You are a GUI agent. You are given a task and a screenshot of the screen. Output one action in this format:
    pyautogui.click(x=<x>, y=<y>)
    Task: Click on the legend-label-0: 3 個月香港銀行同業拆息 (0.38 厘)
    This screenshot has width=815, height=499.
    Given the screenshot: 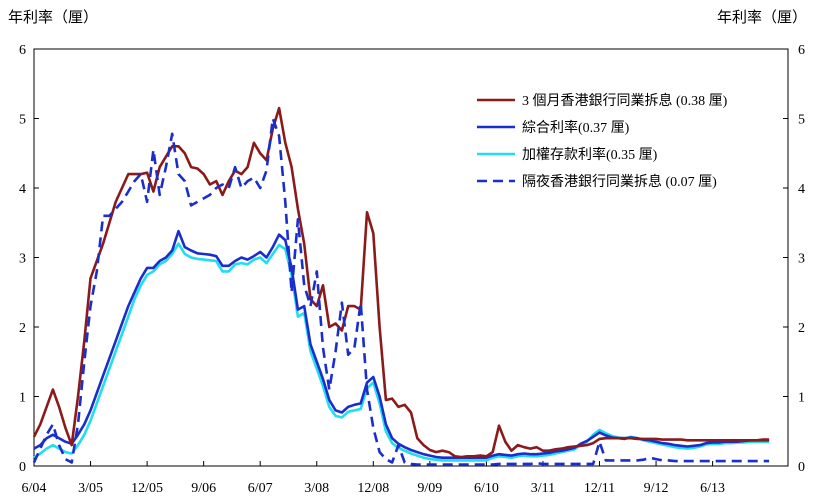 What is the action you would take?
    pyautogui.click(x=625, y=100)
    